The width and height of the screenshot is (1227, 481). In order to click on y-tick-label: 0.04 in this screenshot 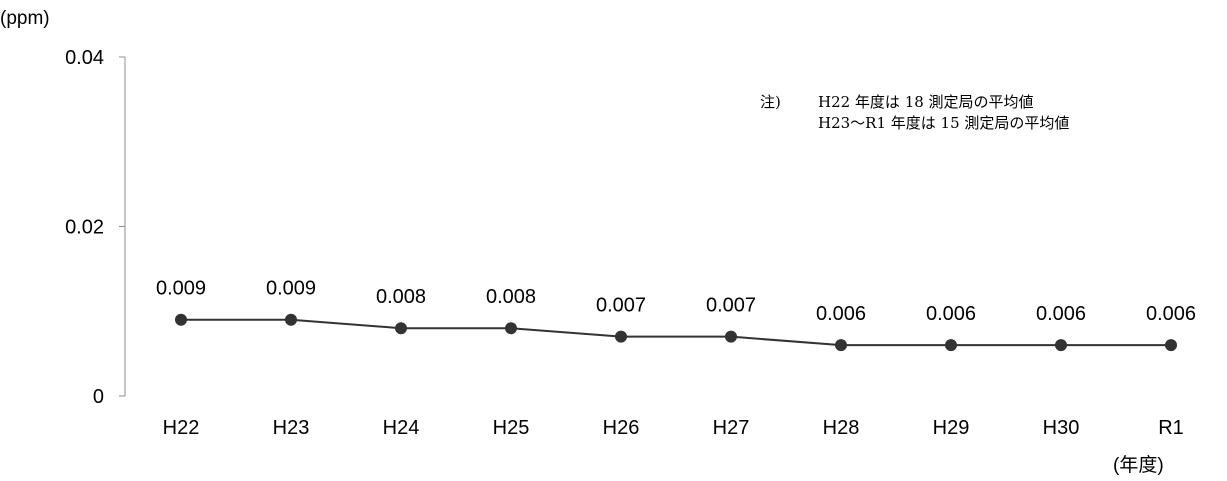, I will do `click(84, 58)`.